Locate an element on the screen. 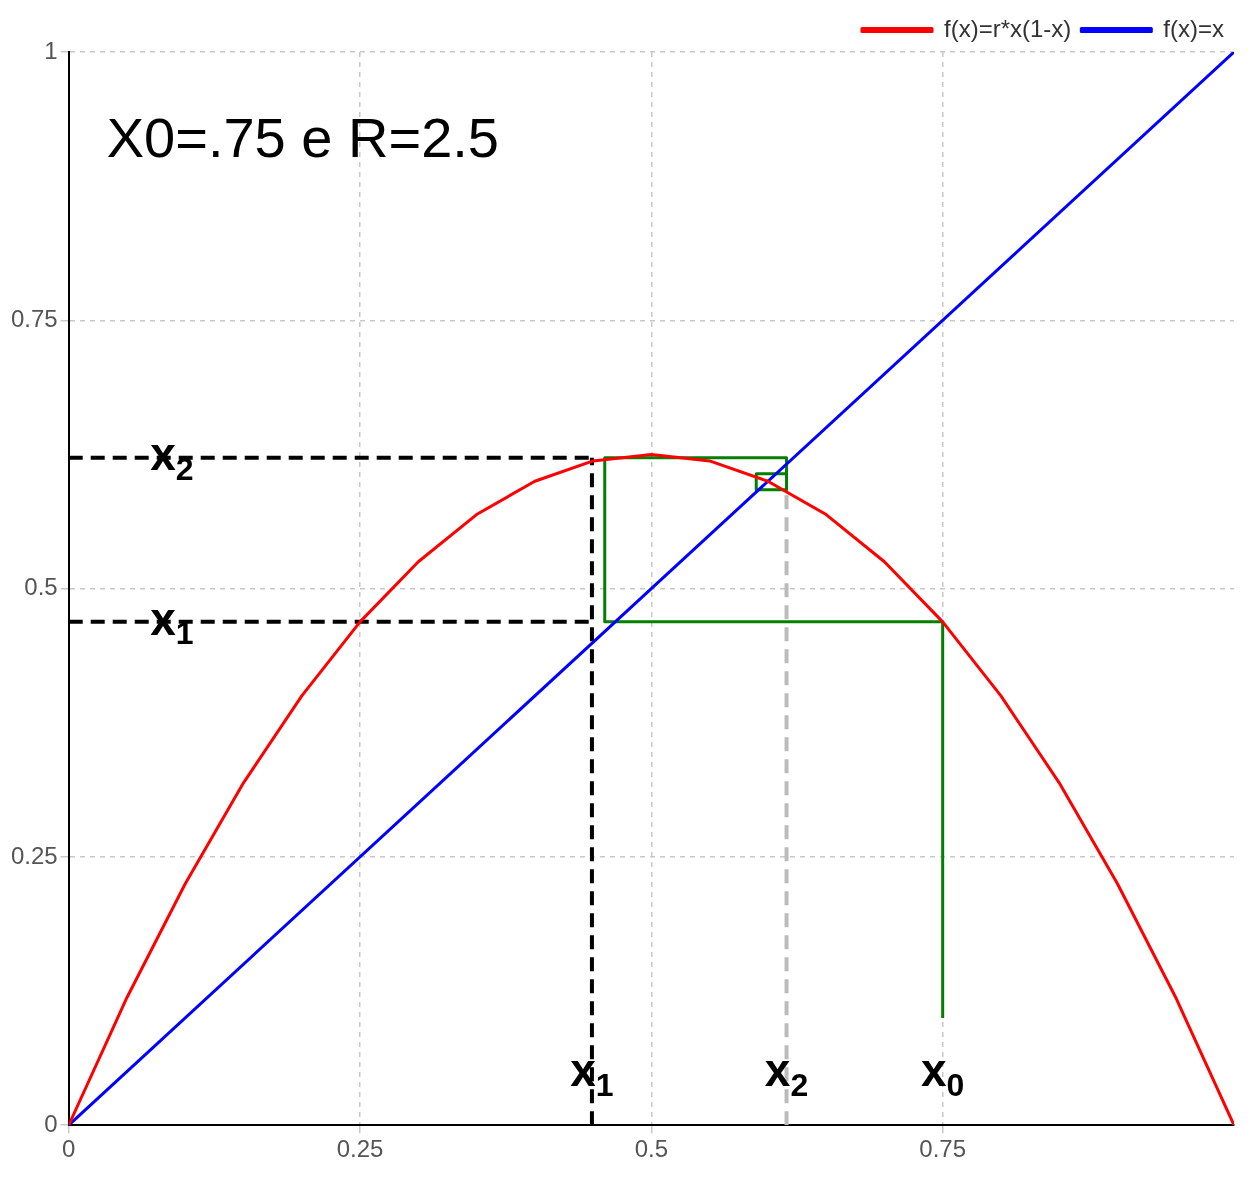  legend-label: f(x)=x is located at coordinates (1193, 28).